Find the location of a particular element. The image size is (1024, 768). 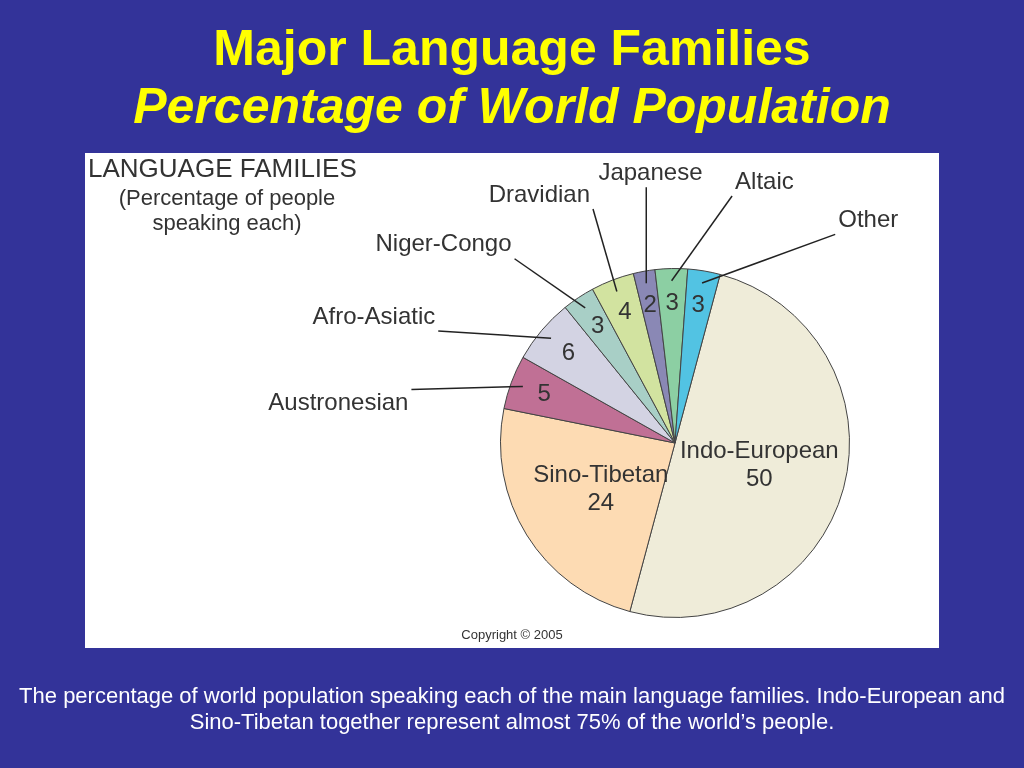

slice-label: Afro-Asiatic is located at coordinates (374, 315).